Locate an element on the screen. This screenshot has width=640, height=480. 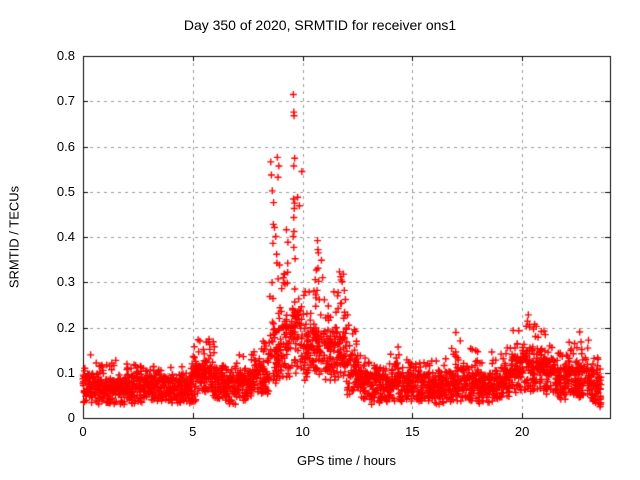
x-tick-label: 5 is located at coordinates (193, 431).